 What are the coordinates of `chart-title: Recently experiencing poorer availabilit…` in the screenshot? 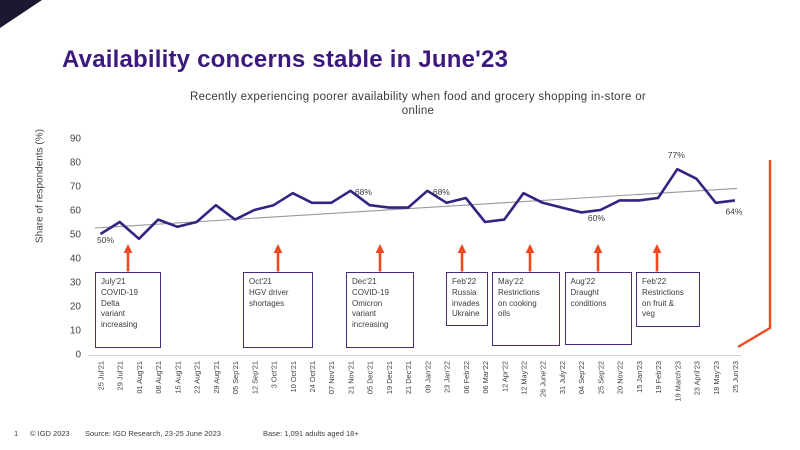 It's located at (418, 104).